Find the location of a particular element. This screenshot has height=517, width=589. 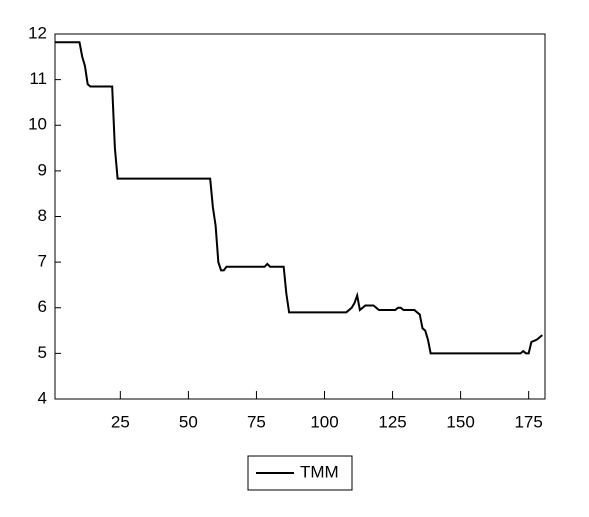

y-tick-label: 8 is located at coordinates (42, 215).